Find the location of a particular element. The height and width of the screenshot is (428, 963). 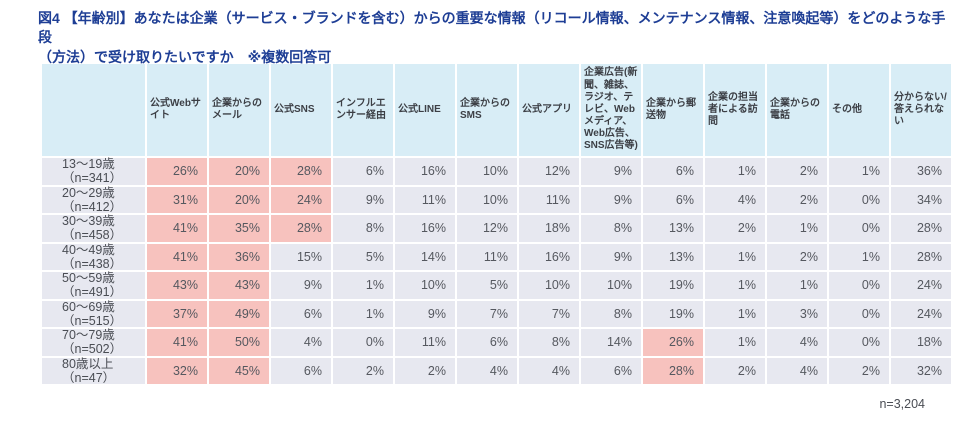

data-cell: 5 is located at coordinates (487, 285).